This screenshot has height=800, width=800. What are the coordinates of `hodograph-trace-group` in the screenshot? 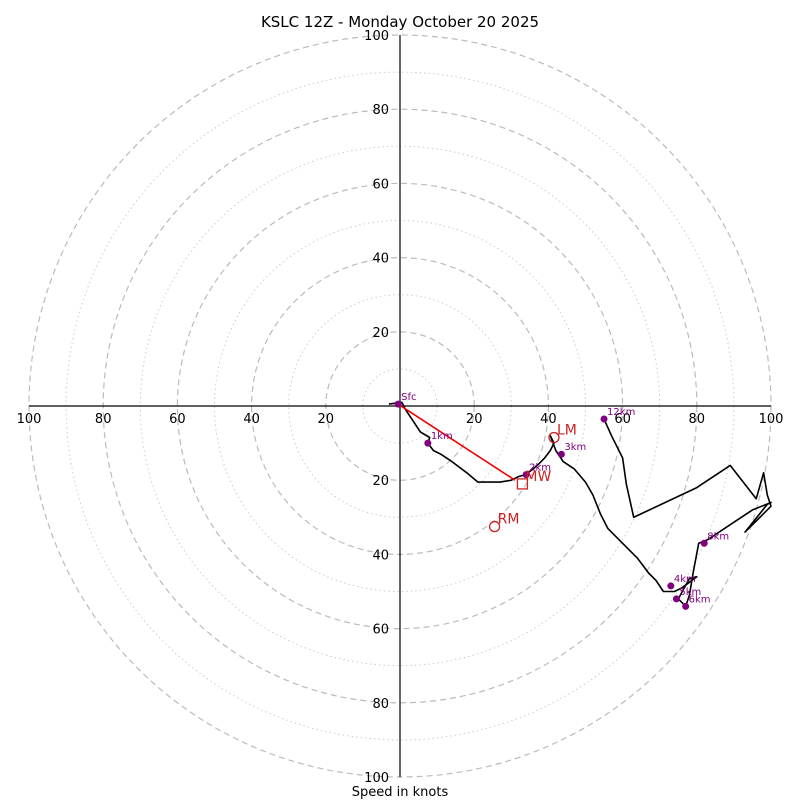 It's located at (580, 504).